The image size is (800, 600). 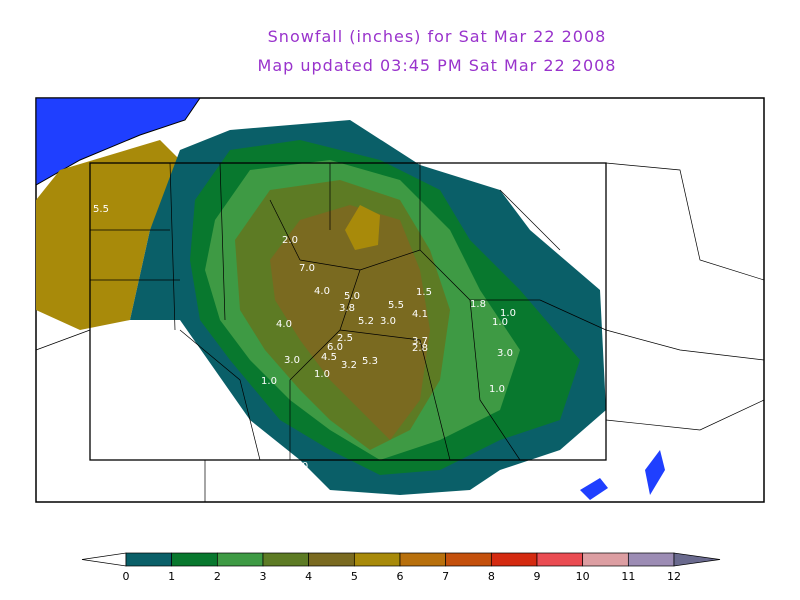 I want to click on station-value: 6.0, so click(x=335, y=347).